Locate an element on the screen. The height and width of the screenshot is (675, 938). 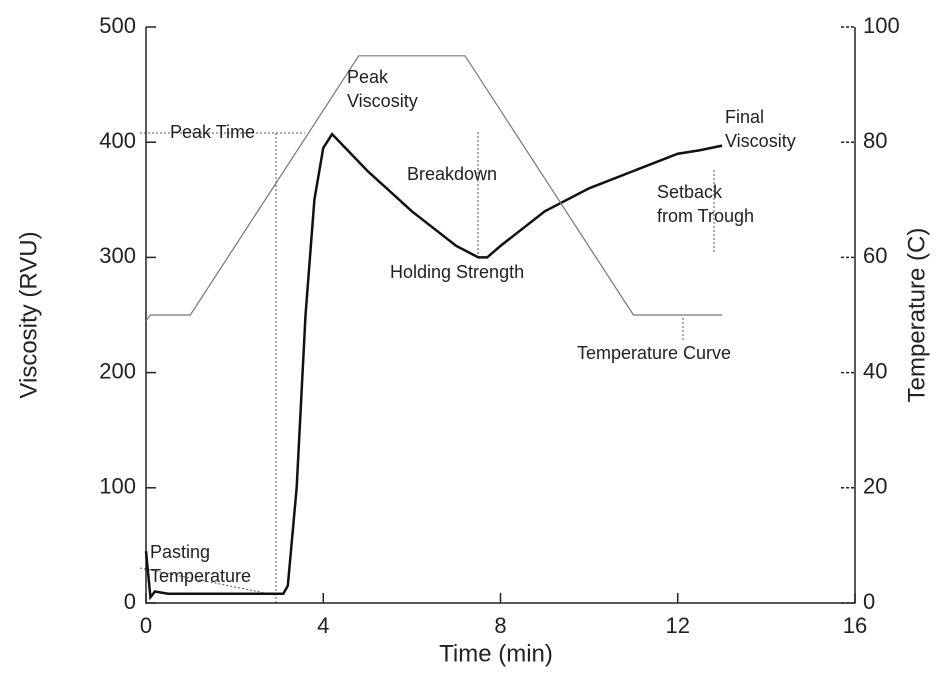
y-axis-label: Viscosity (RVU) is located at coordinates (28, 314).